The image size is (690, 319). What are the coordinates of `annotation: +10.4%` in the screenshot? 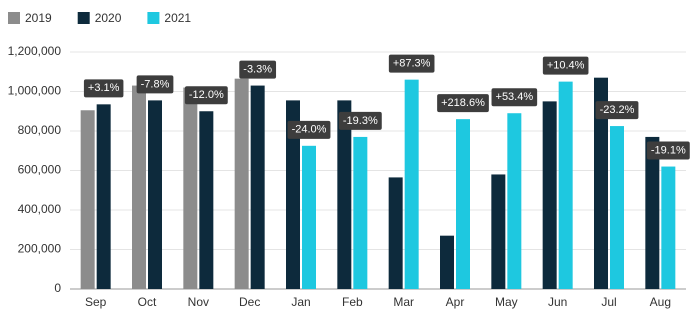 It's located at (566, 66).